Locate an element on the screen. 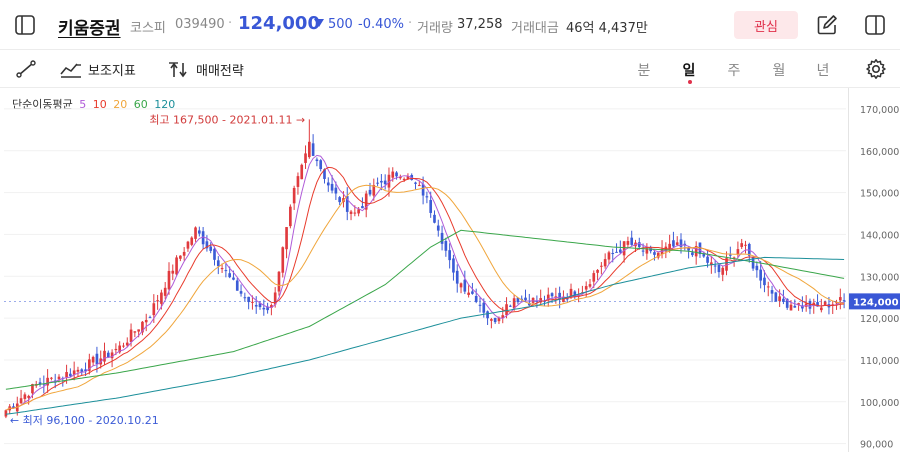 Image resolution: width=900 pixels, height=452 pixels. edit-icon is located at coordinates (827, 25).